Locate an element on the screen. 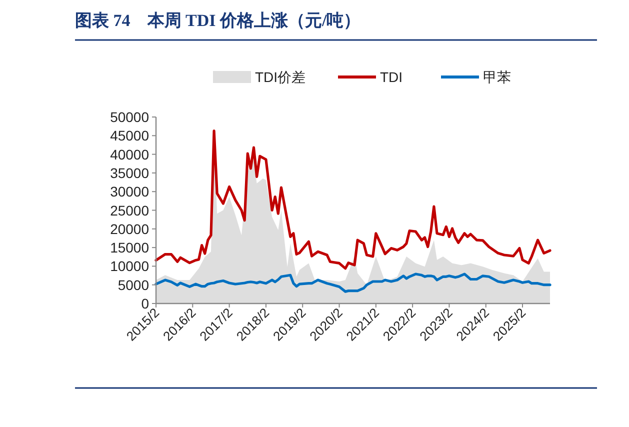 This screenshot has height=427, width=629. y-tick-label: 35000 is located at coordinates (130, 172).